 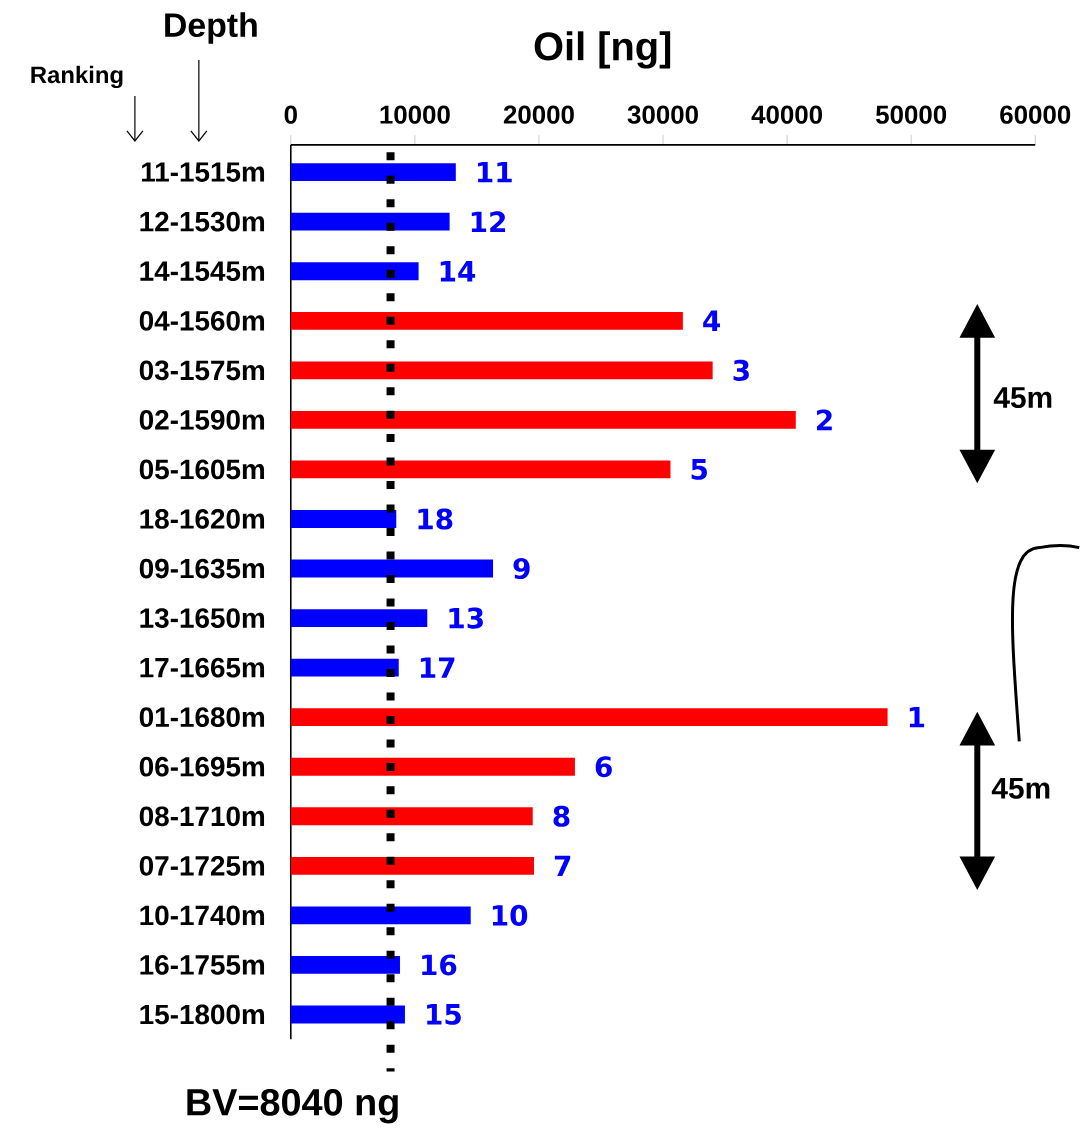 I want to click on annotation: 2, so click(x=824, y=420).